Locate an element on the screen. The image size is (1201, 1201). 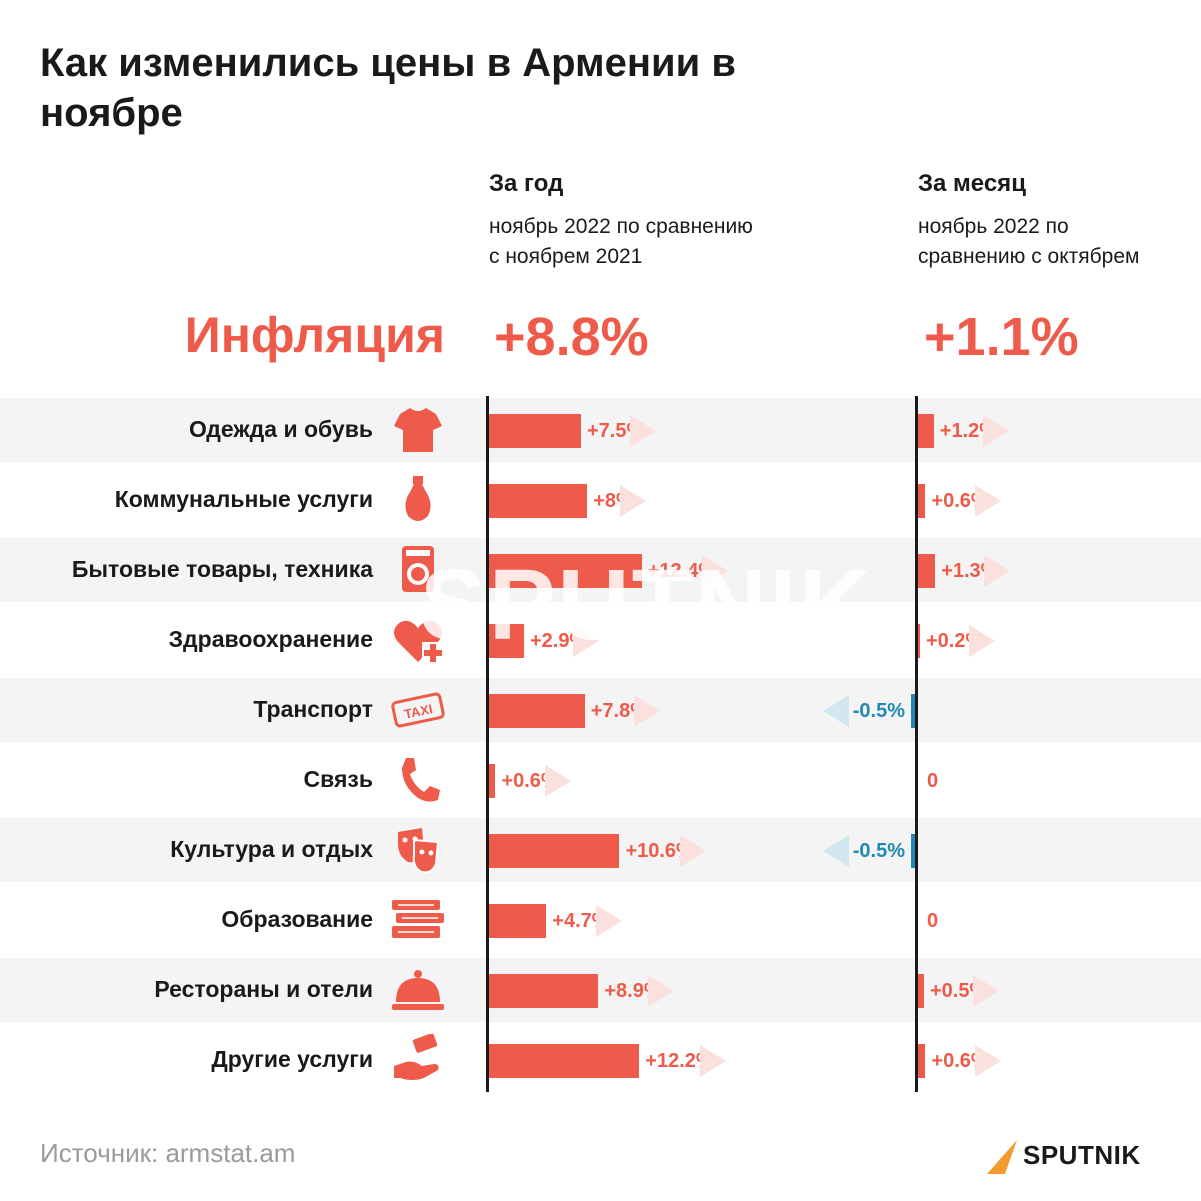
year-column-subtitle-line2: с ноябрем 2021 is located at coordinates (566, 256).